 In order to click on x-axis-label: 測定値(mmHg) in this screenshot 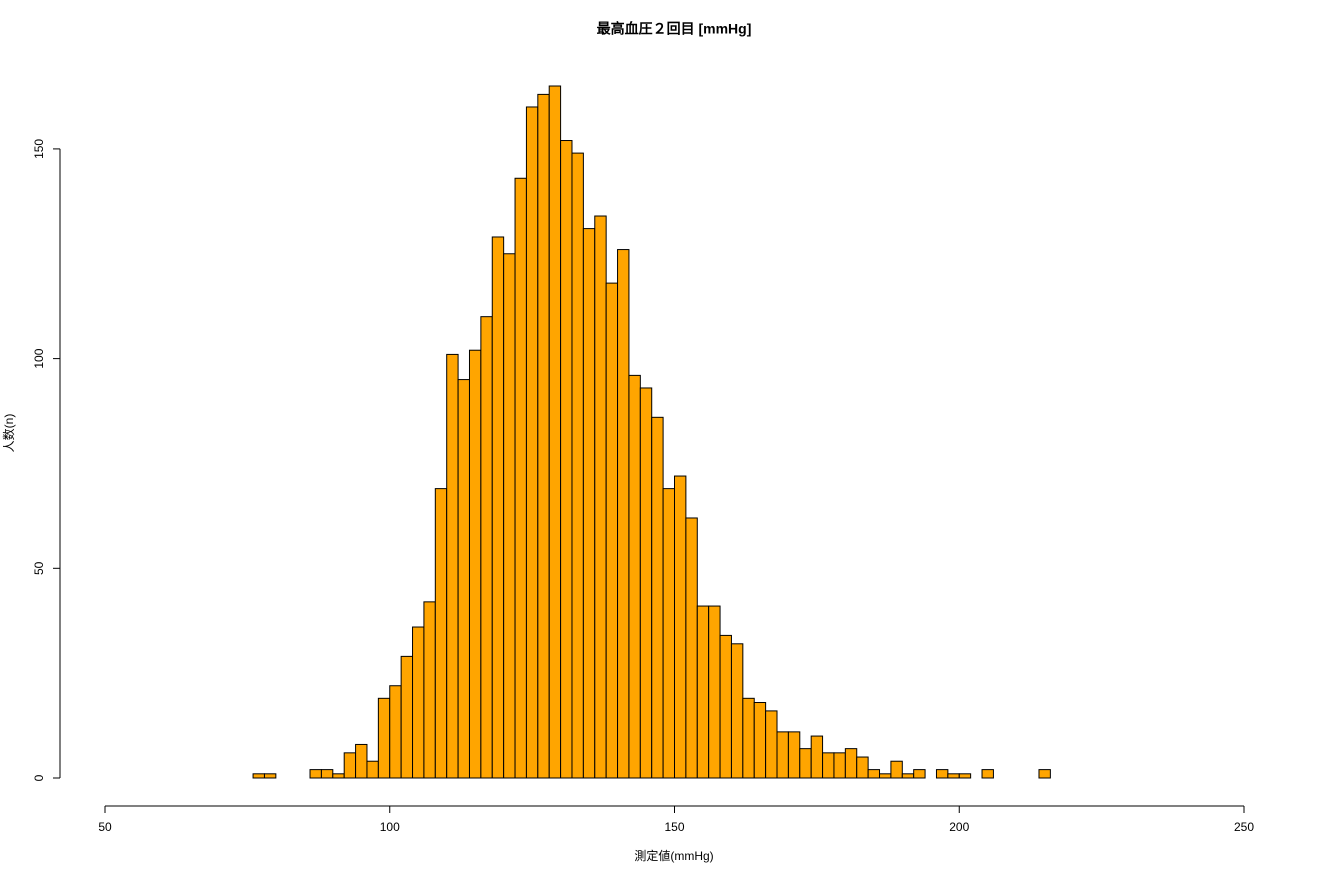, I will do `click(673, 855)`.